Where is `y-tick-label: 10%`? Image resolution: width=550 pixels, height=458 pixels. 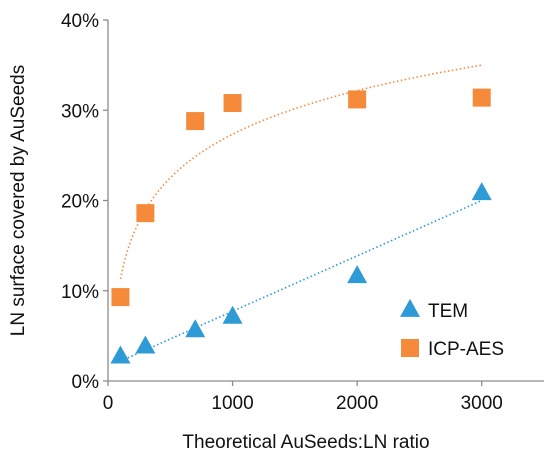 y-tick-label: 10% is located at coordinates (80, 292).